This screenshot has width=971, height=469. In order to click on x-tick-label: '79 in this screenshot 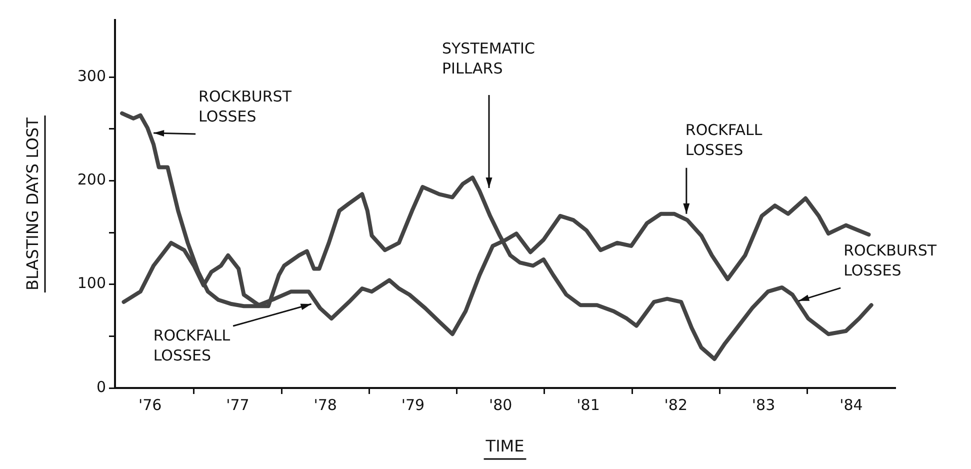, I will do `click(413, 405)`.